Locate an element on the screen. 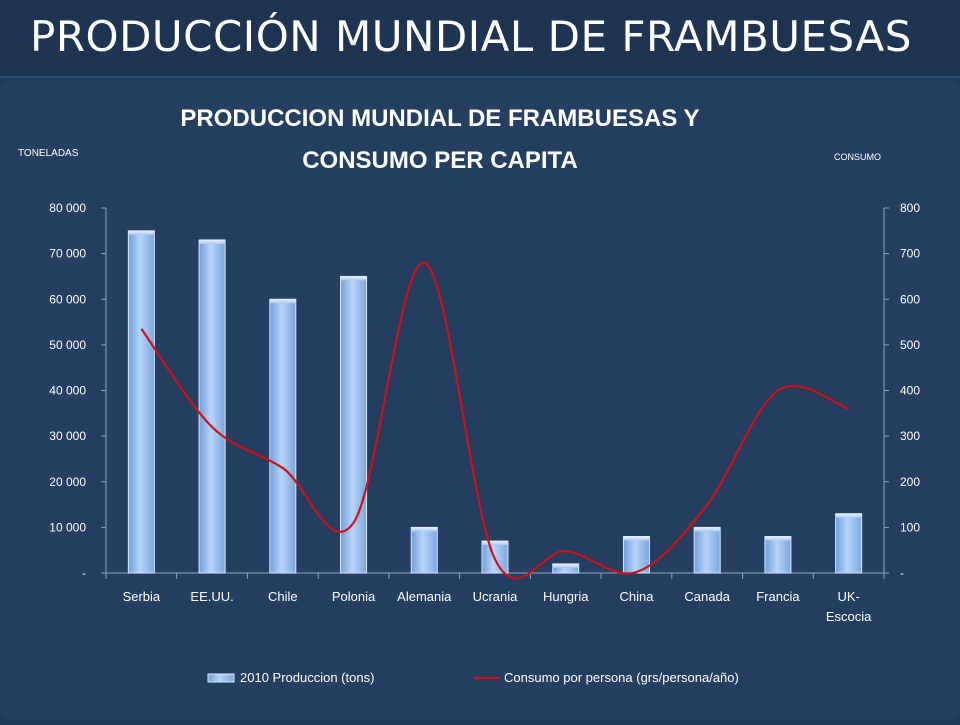 This screenshot has height=725, width=960. left-axis-tick-label: - is located at coordinates (84, 573).